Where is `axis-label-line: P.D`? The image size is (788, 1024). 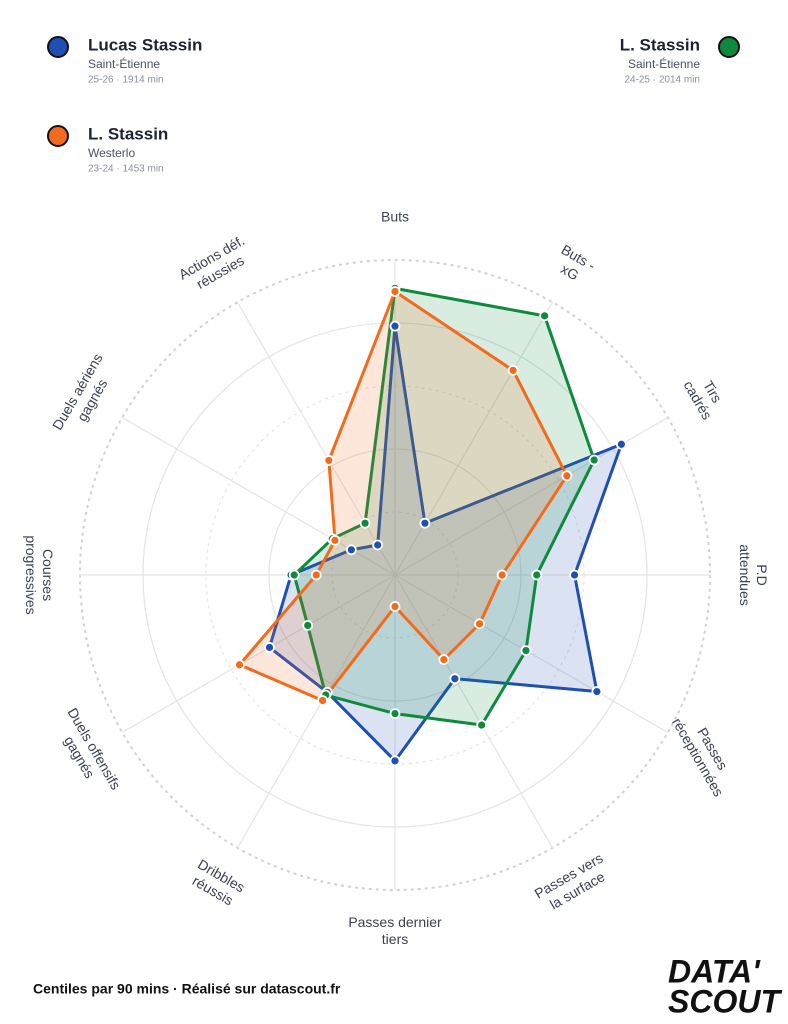
axis-label-line: P.D is located at coordinates (762, 575).